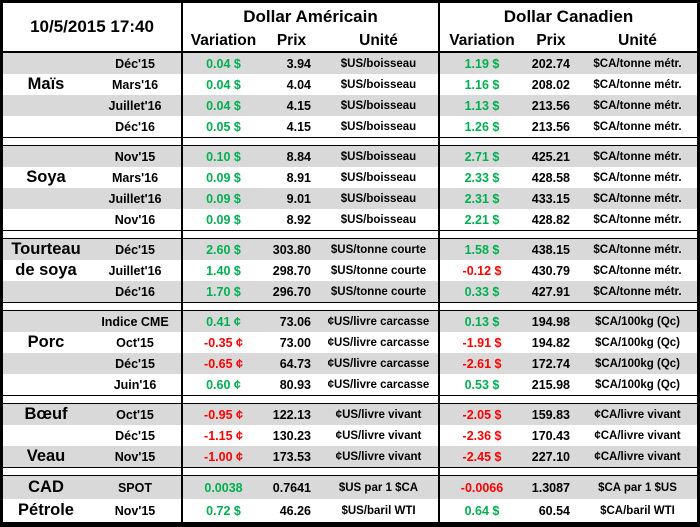 This screenshot has width=700, height=527. What do you see at coordinates (481, 126) in the screenshot?
I see `cad-variation: 1.26 $` at bounding box center [481, 126].